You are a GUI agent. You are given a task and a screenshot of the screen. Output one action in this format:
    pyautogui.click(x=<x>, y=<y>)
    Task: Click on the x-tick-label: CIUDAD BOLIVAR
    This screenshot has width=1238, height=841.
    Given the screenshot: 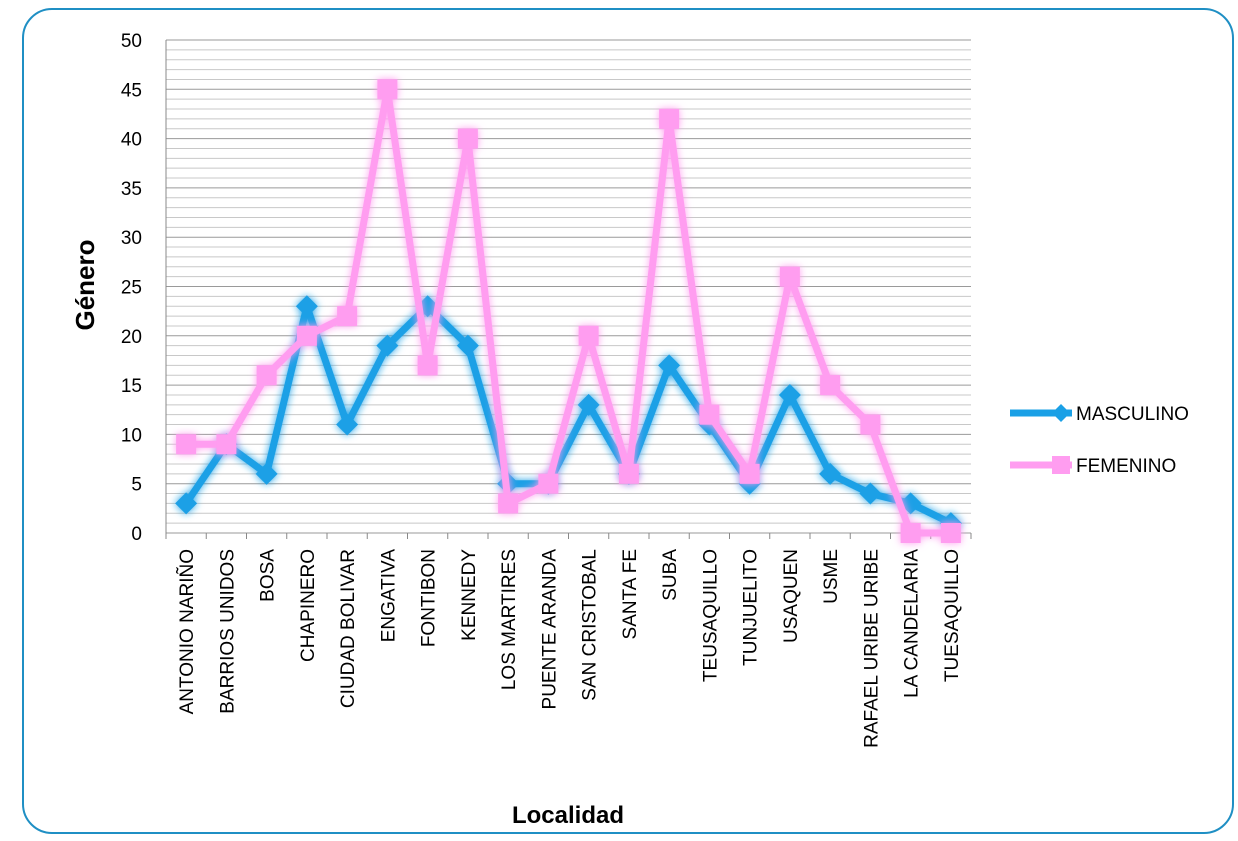 What is the action you would take?
    pyautogui.click(x=348, y=628)
    